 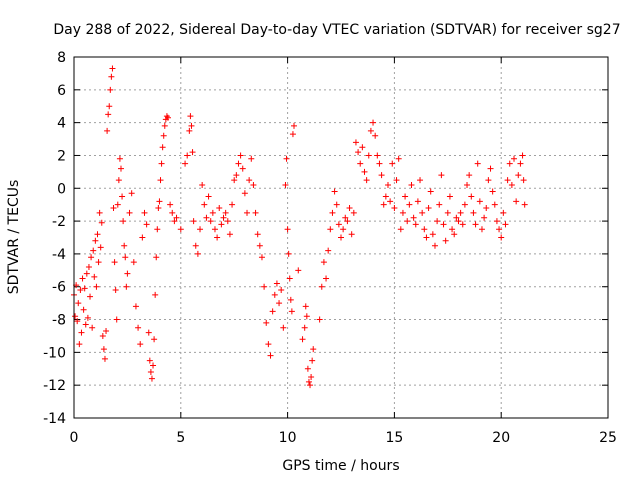 What do you see at coordinates (61, 189) in the screenshot?
I see `y-tick-label: 0` at bounding box center [61, 189].